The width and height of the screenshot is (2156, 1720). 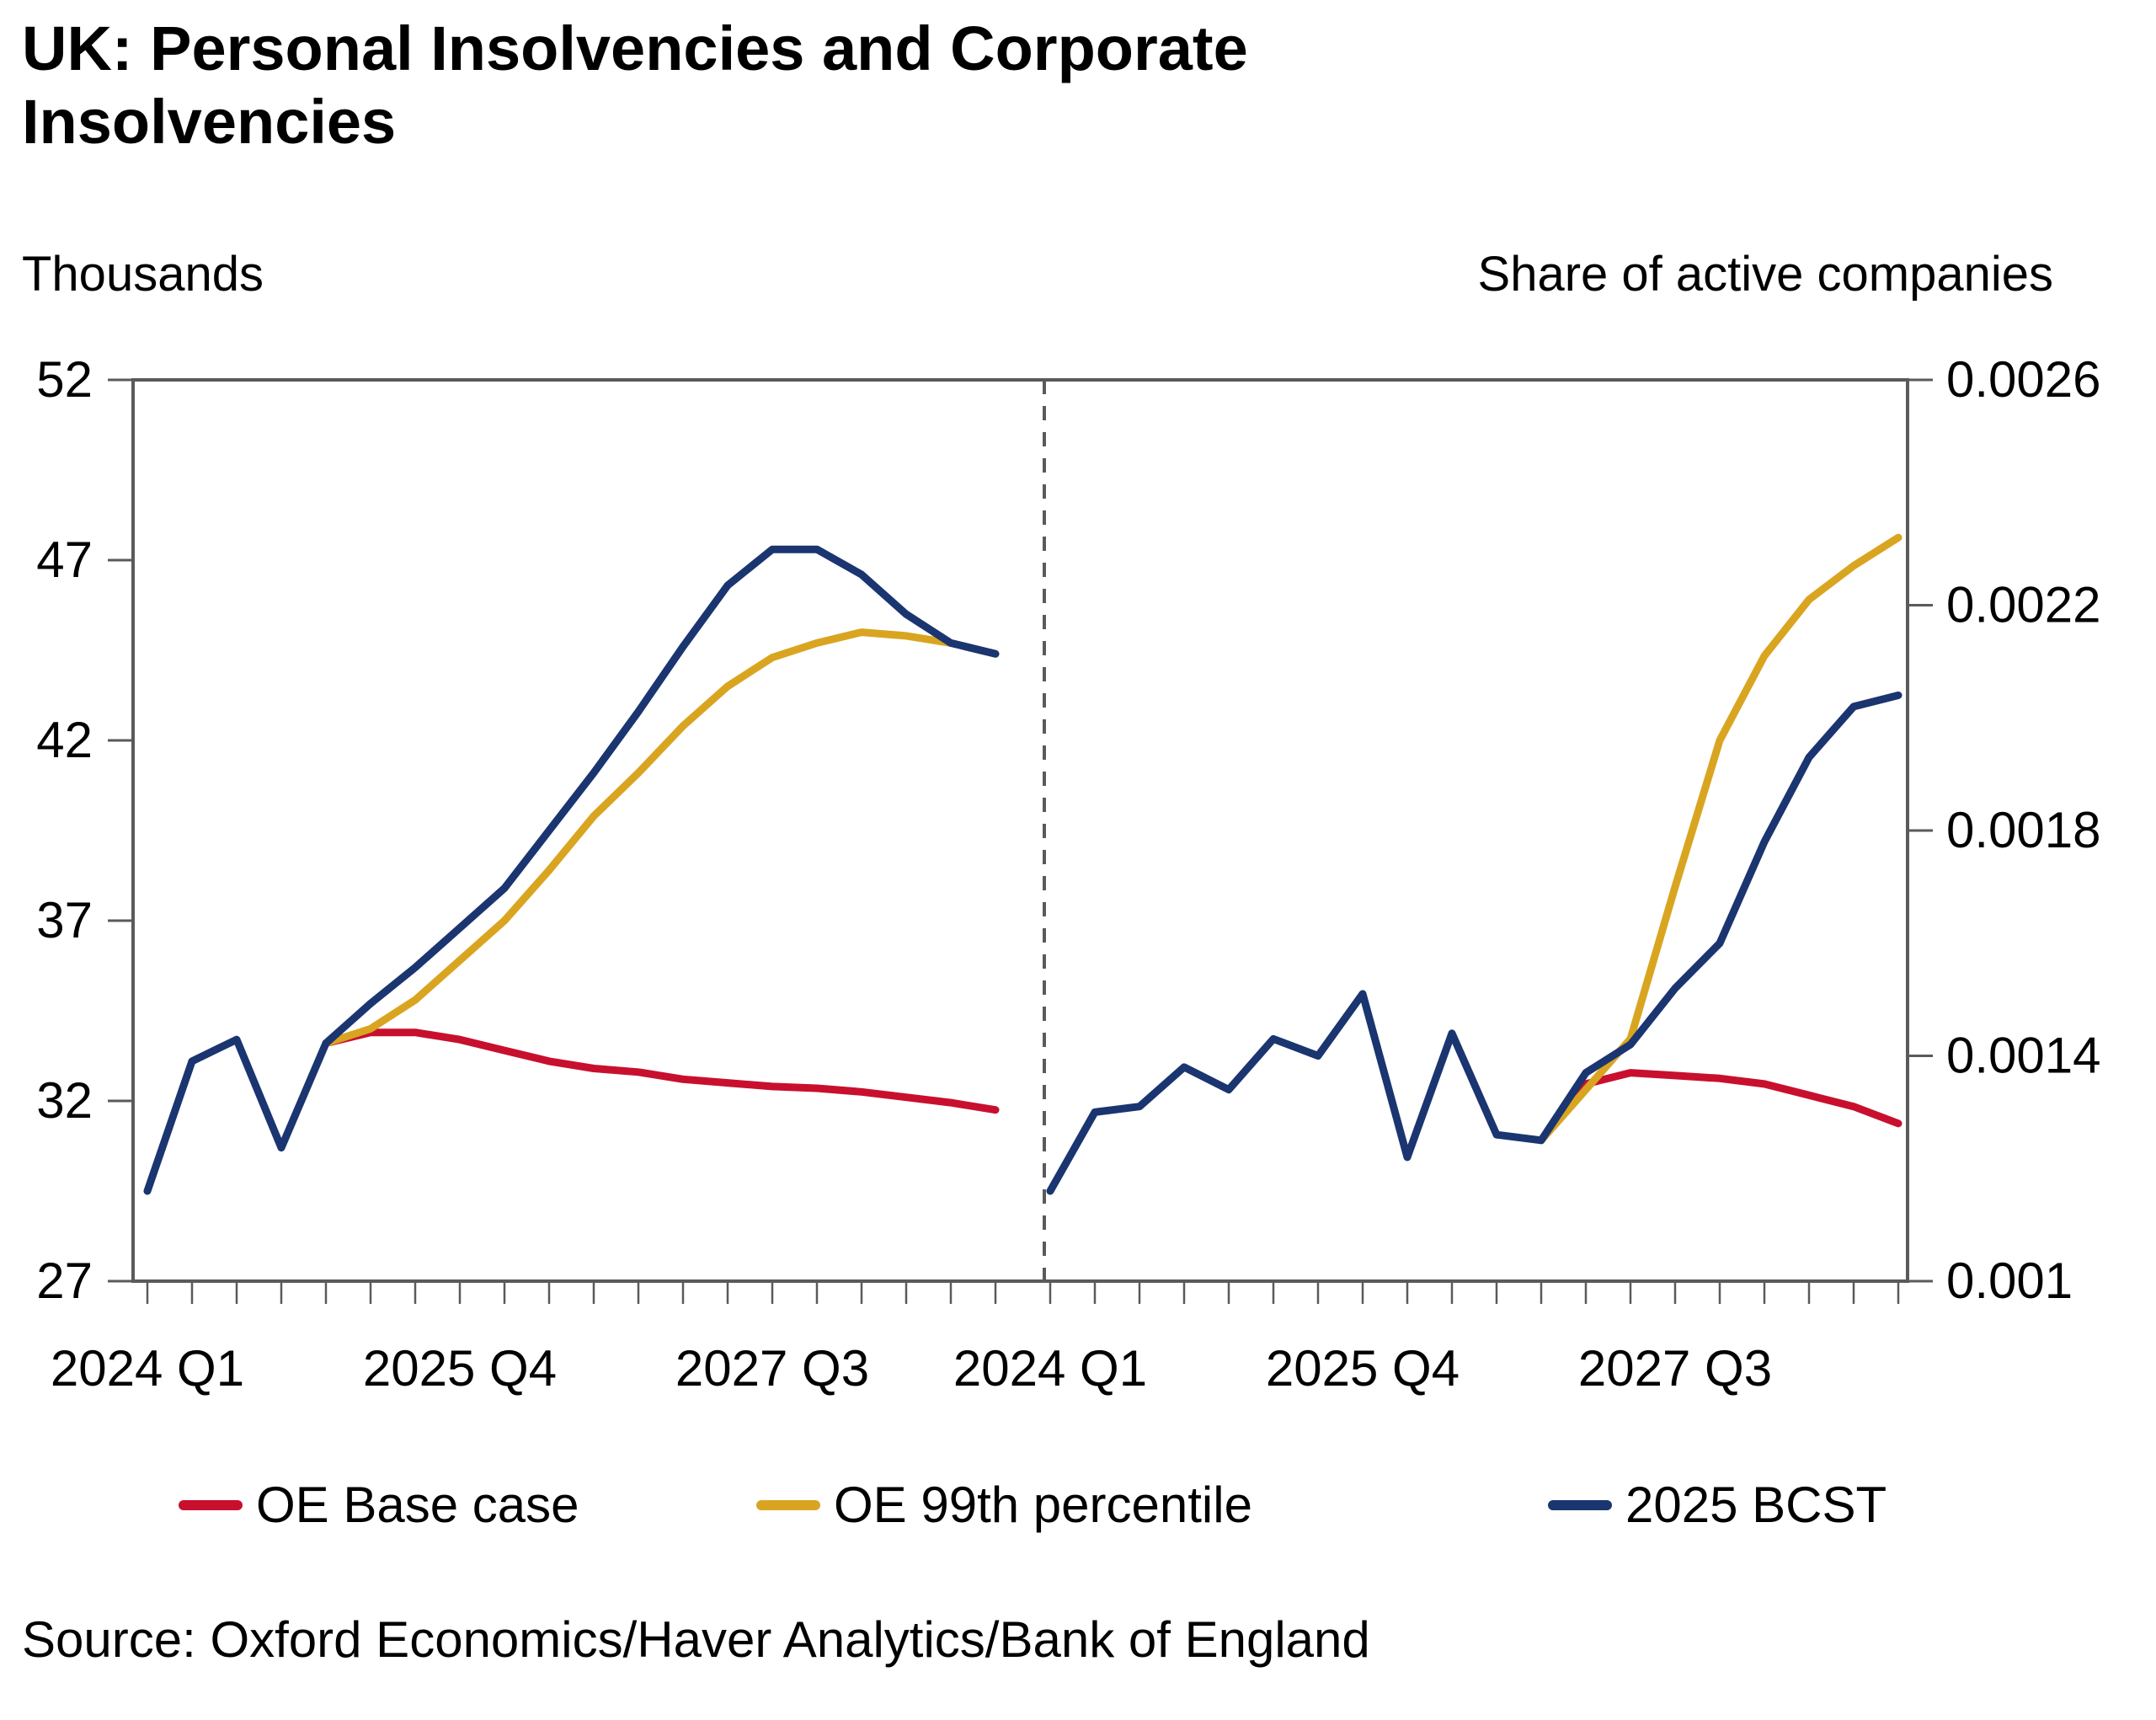 I want to click on legend-label-oe-99th-percentile: OE 99th percentile, so click(x=1043, y=1505).